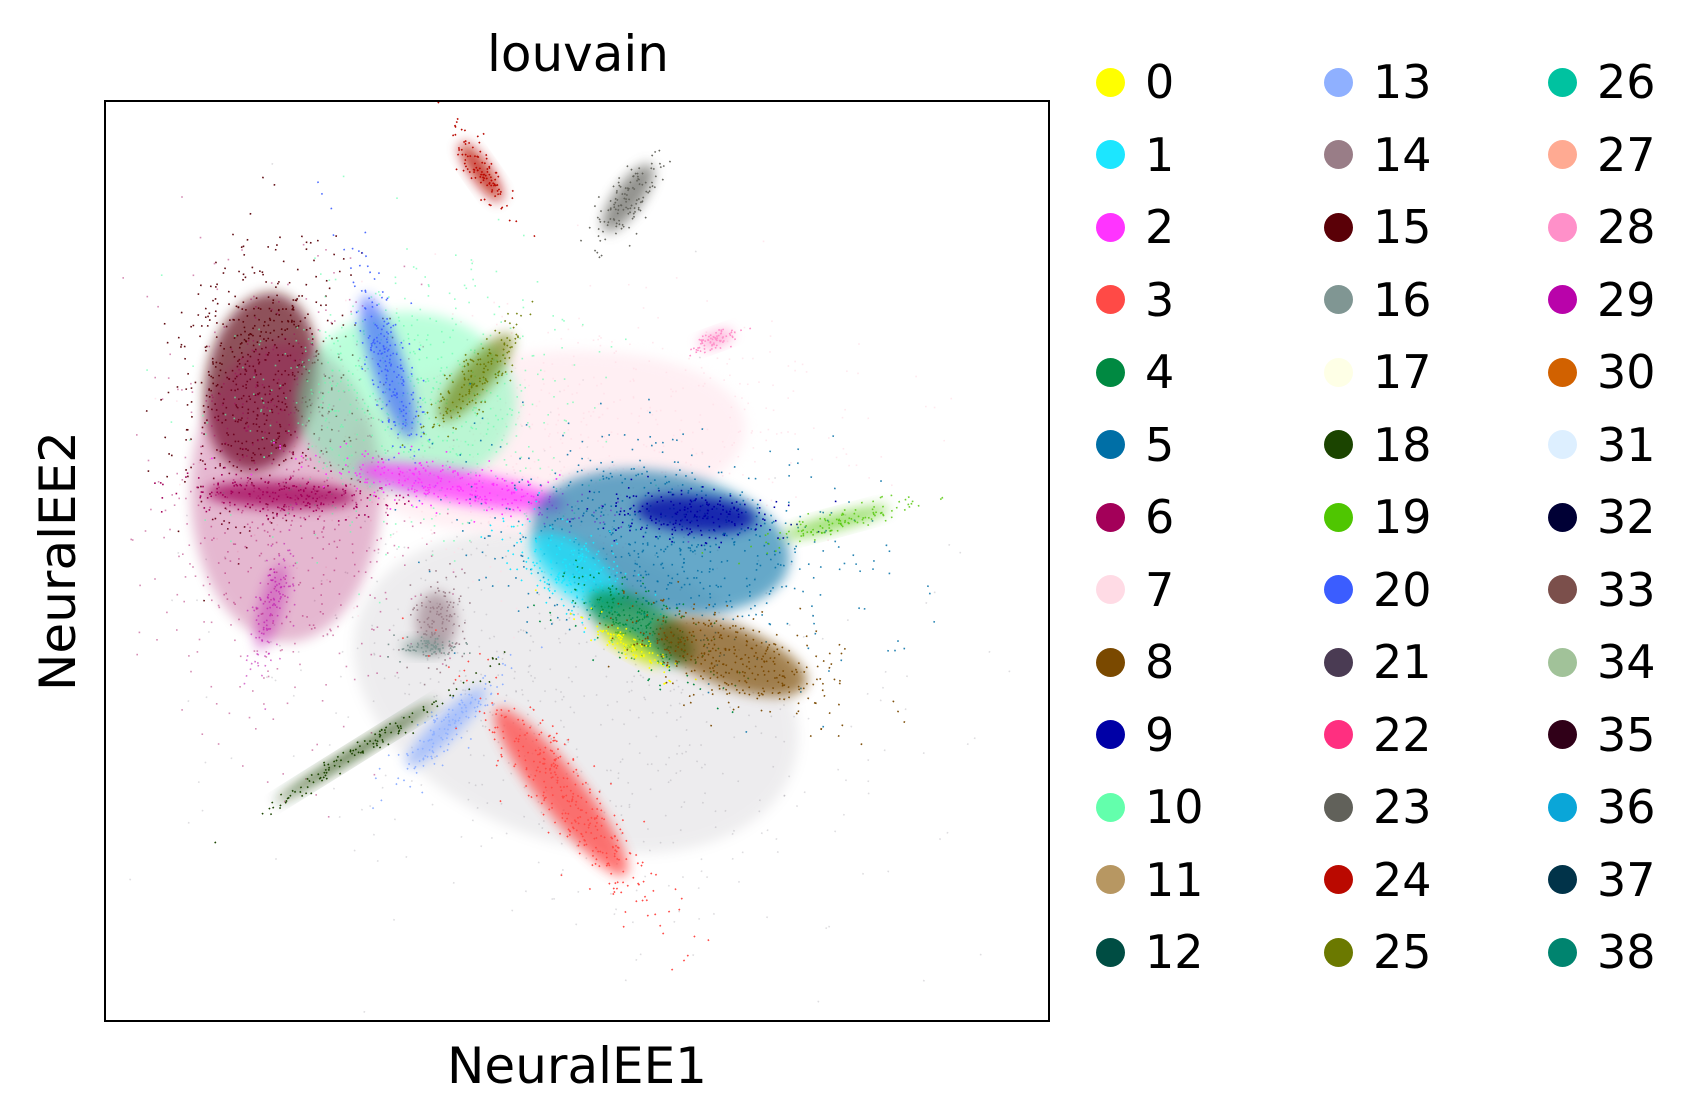 This screenshot has width=1704, height=1115. I want to click on legend-item: 34, so click(1602, 662).